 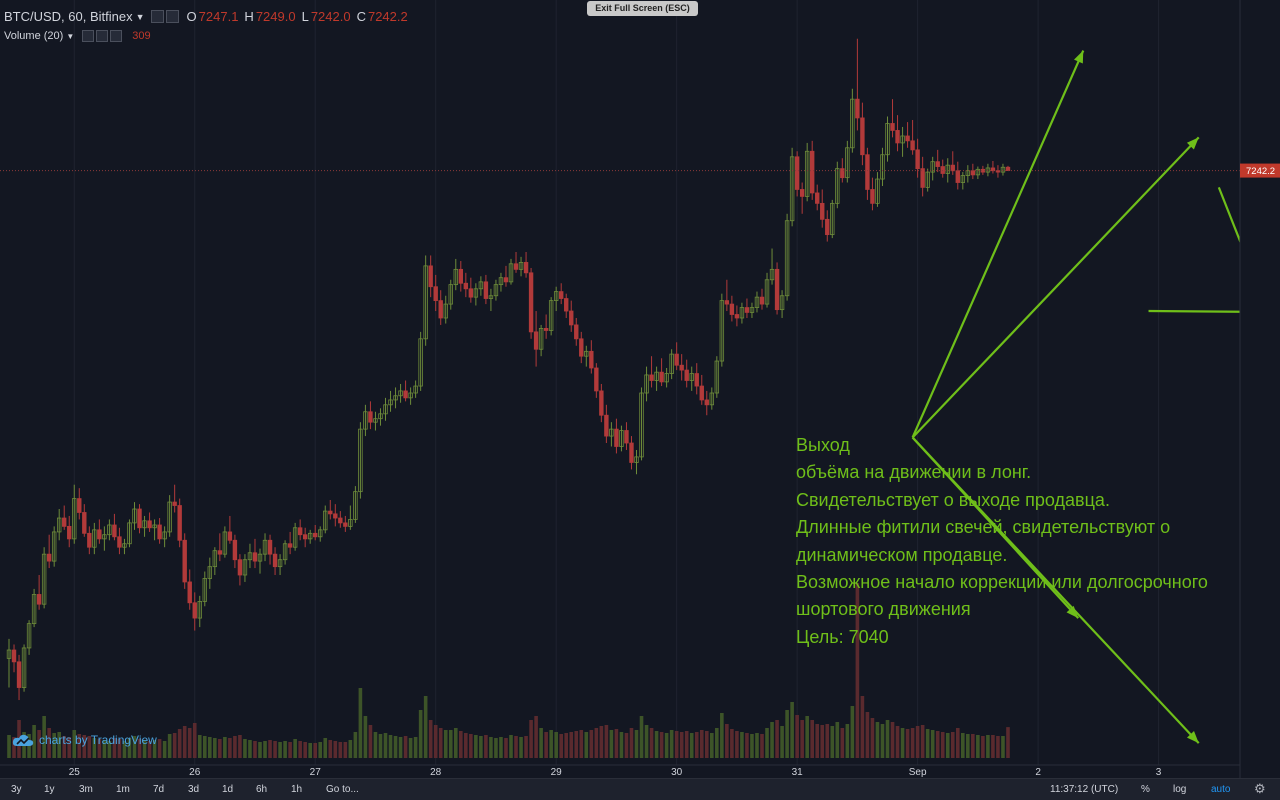 What do you see at coordinates (16, 789) in the screenshot?
I see `timeframe-3y: 3y` at bounding box center [16, 789].